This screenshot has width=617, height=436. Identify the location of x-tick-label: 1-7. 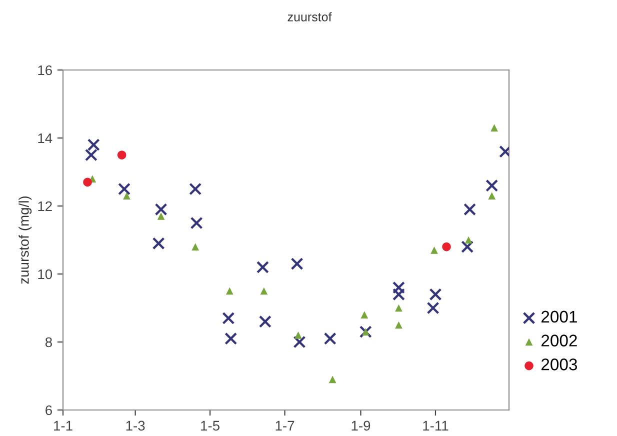
(285, 425).